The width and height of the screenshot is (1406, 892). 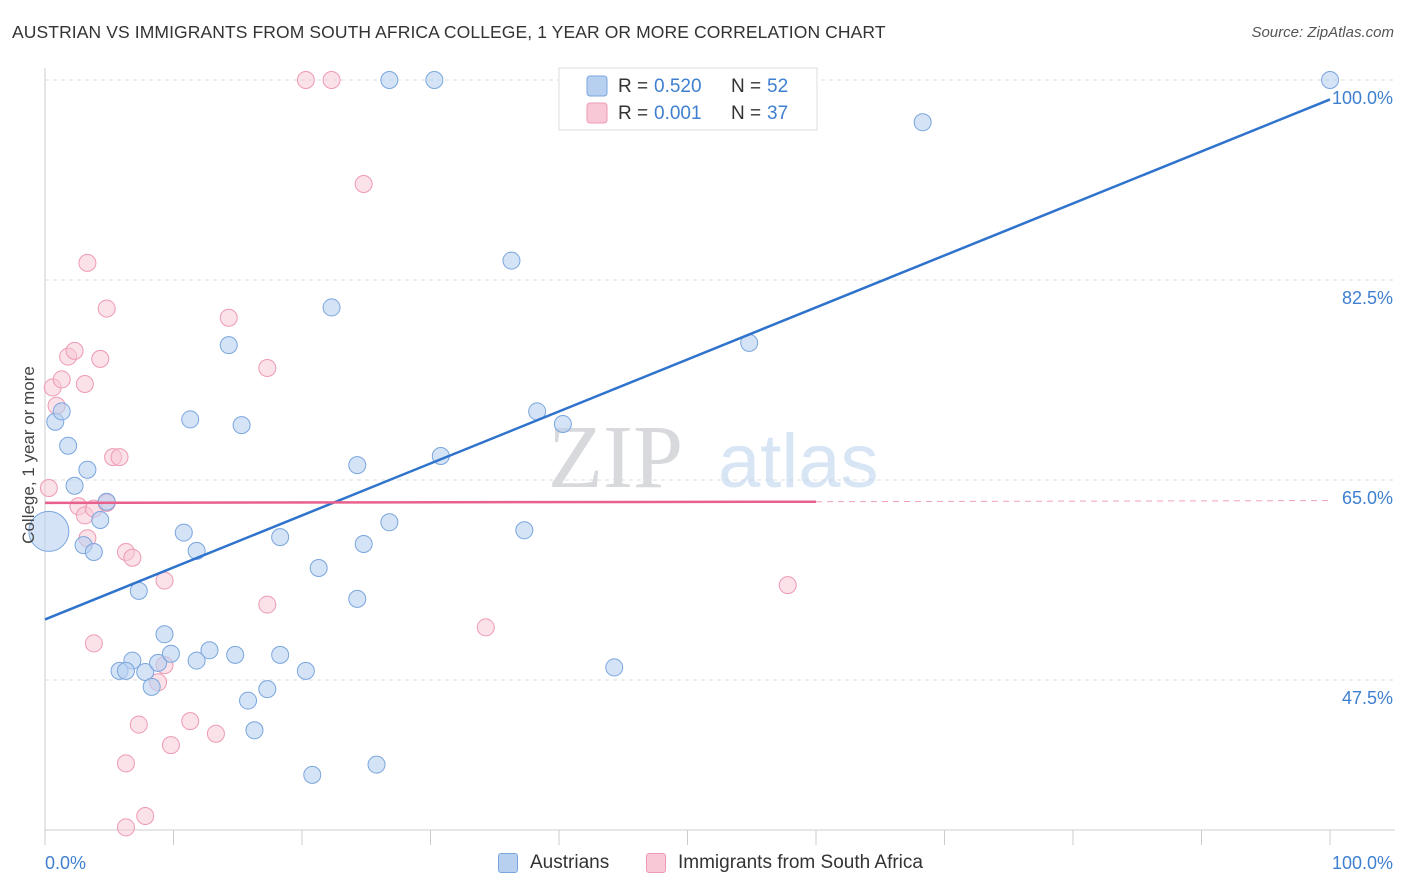 What do you see at coordinates (746, 113) in the screenshot?
I see `legend-n-label-2: N =` at bounding box center [746, 113].